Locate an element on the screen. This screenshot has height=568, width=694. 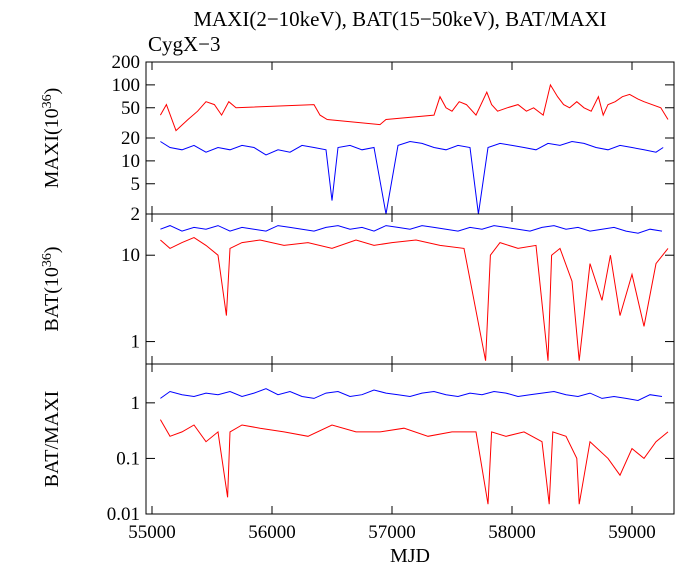
xtick-label-0: 55000 is located at coordinates (152, 532).